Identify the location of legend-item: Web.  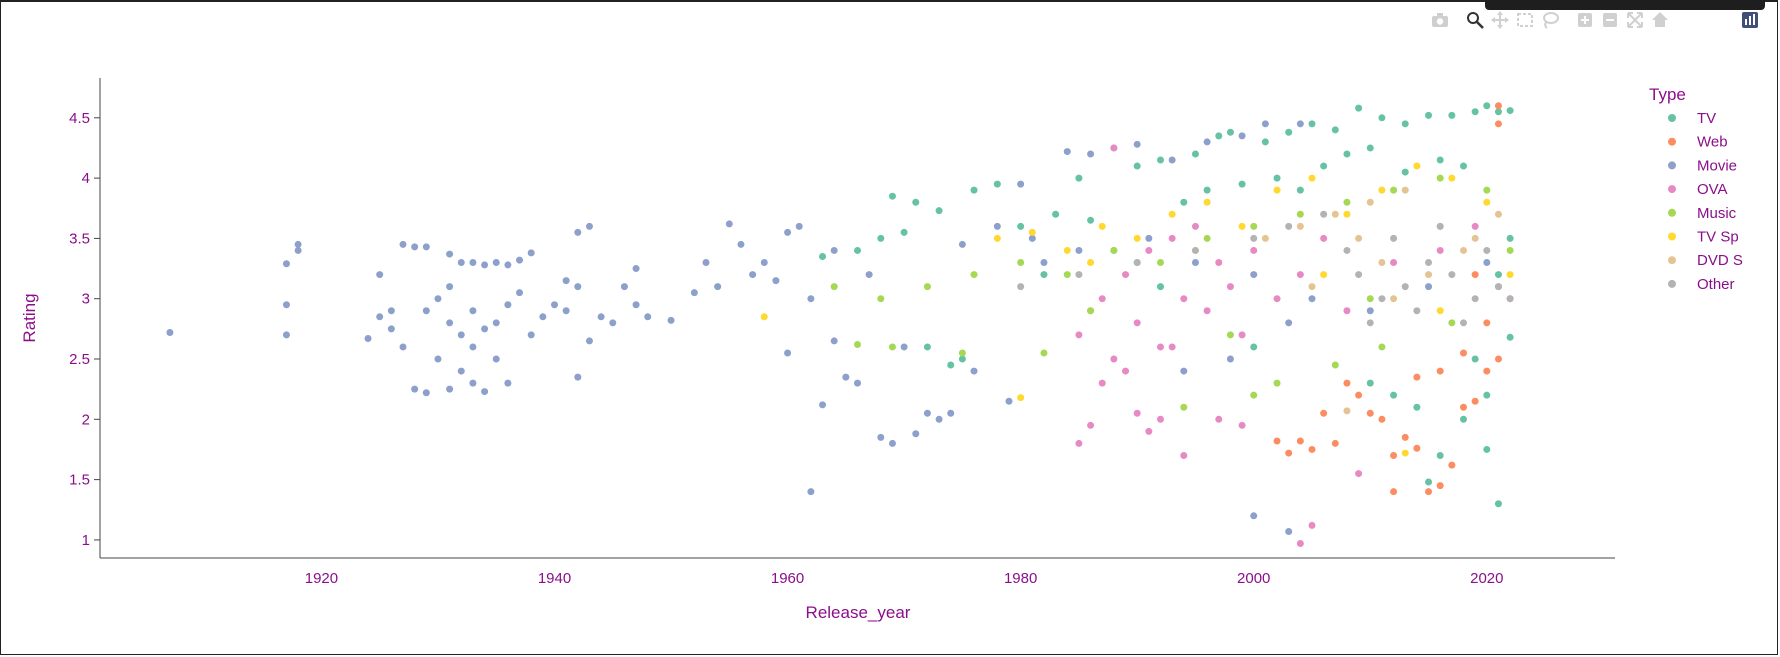
(1698, 142).